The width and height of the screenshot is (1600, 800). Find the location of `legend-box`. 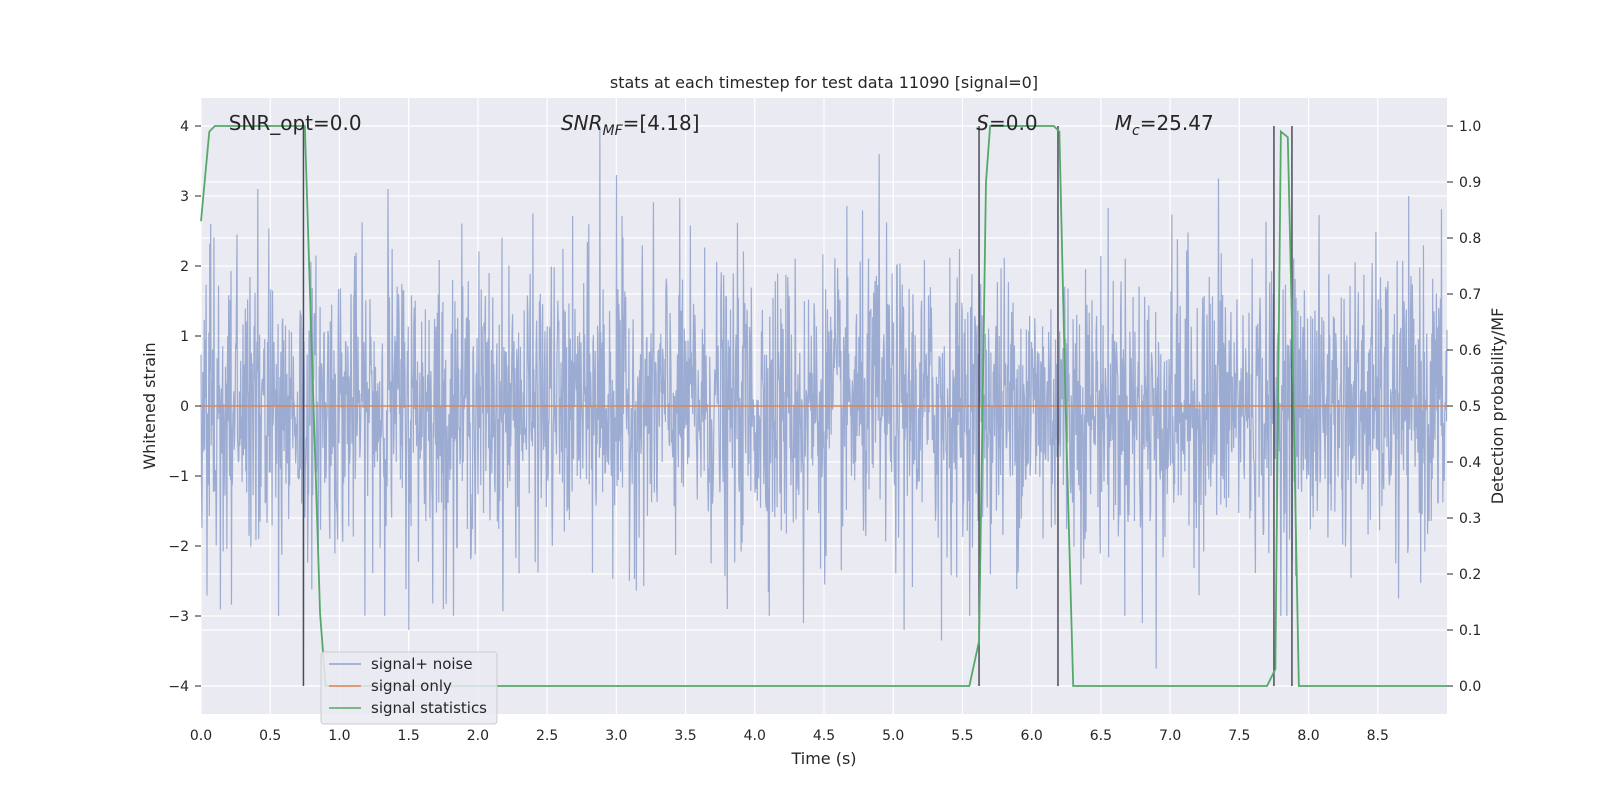

legend-box is located at coordinates (409, 688).